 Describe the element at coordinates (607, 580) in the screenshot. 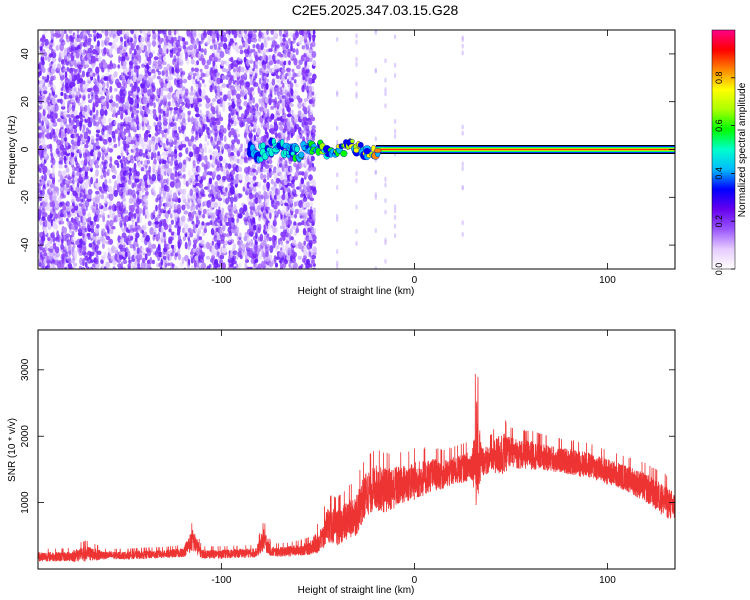

I see `snr-x-tick-label: 100` at that location.